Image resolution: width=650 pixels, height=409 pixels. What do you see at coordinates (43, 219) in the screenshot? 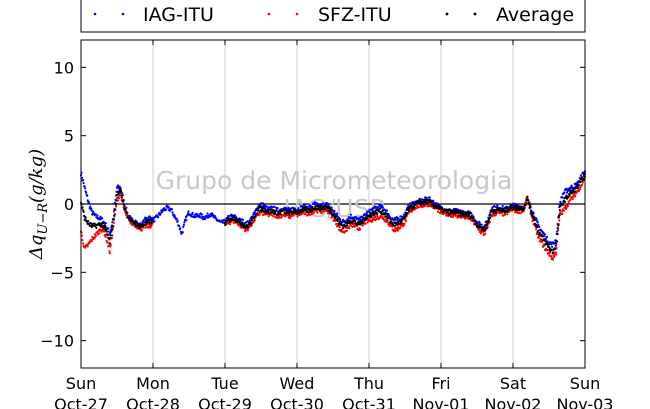
I see `y-axis-label-subscript: U−R` at bounding box center [43, 219].